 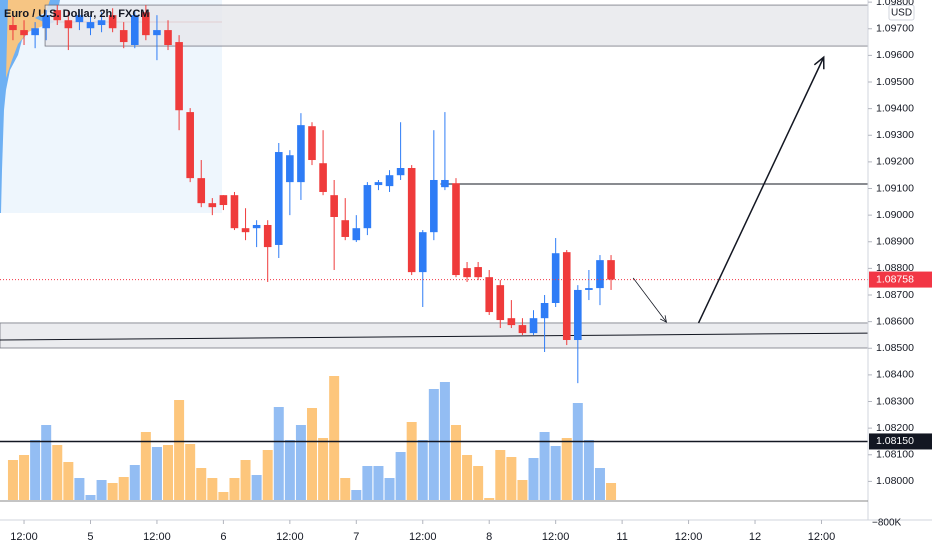 I want to click on y-tick-label: 1.08900, so click(x=895, y=242).